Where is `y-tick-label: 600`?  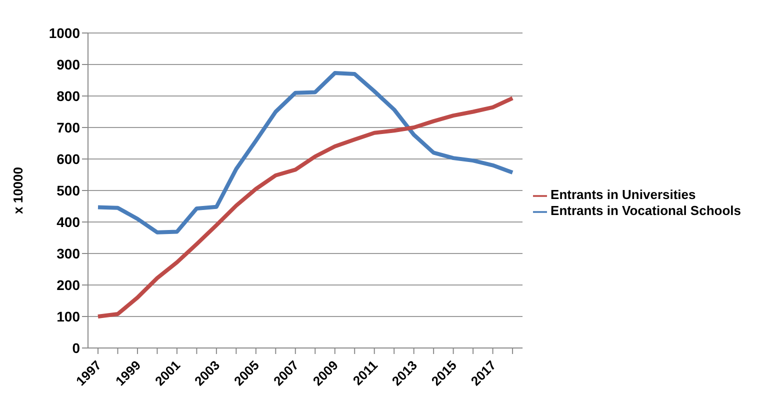
y-tick-label: 600 is located at coordinates (68, 158).